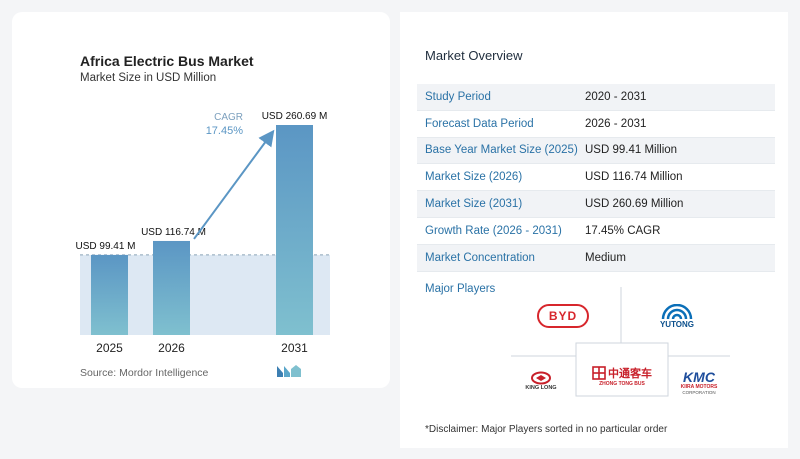  Describe the element at coordinates (228, 117) in the screenshot. I see `cagr-label: CAGR` at that location.